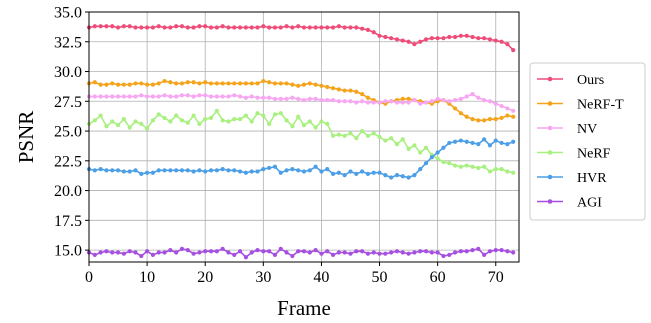  I want to click on legend-item: NeRF, so click(574, 154).